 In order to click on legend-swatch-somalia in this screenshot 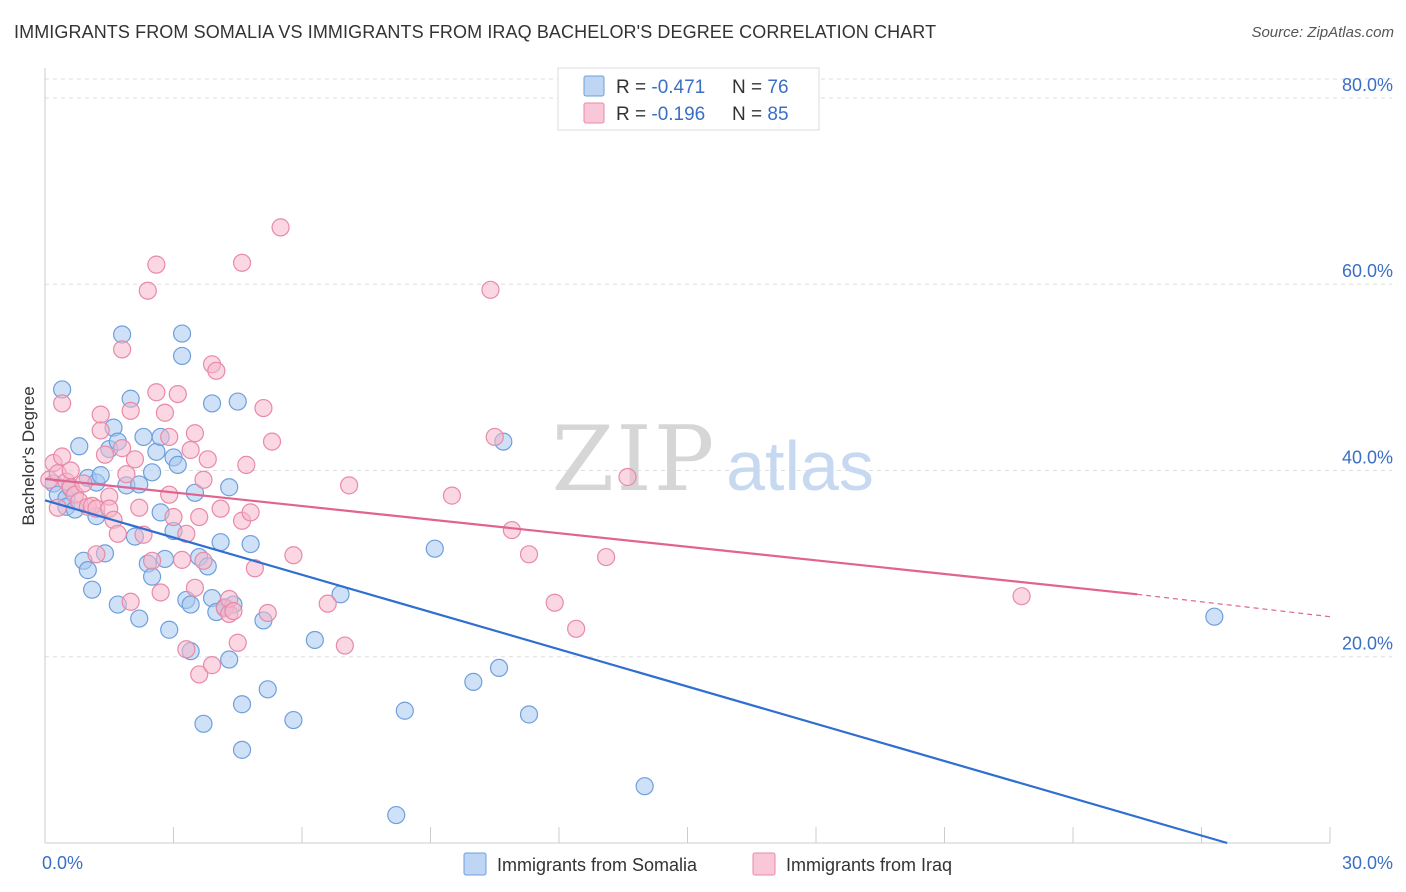, I will do `click(594, 86)`.